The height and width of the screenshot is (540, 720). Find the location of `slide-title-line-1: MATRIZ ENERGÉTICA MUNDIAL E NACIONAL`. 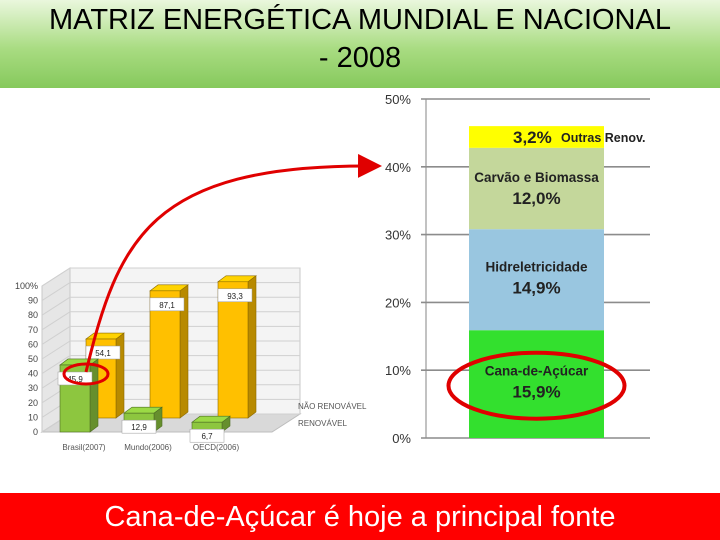

slide-title-line-1: MATRIZ ENERGÉTICA MUNDIAL E NACIONAL is located at coordinates (360, 20).